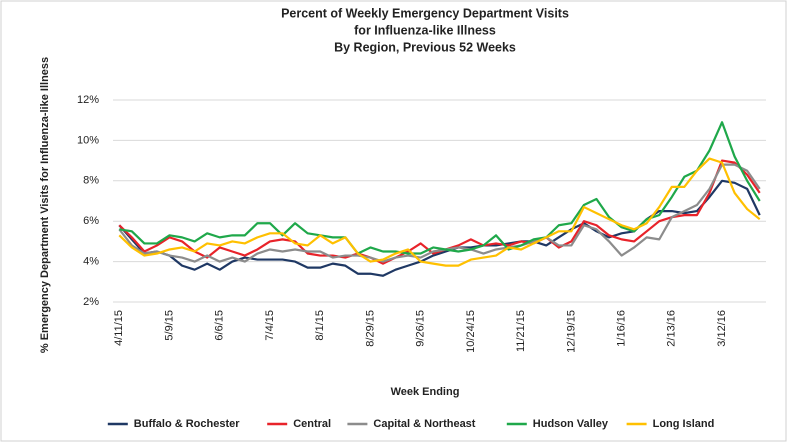 This screenshot has height=442, width=787. I want to click on x-tick-label: 6/6/15, so click(220, 325).